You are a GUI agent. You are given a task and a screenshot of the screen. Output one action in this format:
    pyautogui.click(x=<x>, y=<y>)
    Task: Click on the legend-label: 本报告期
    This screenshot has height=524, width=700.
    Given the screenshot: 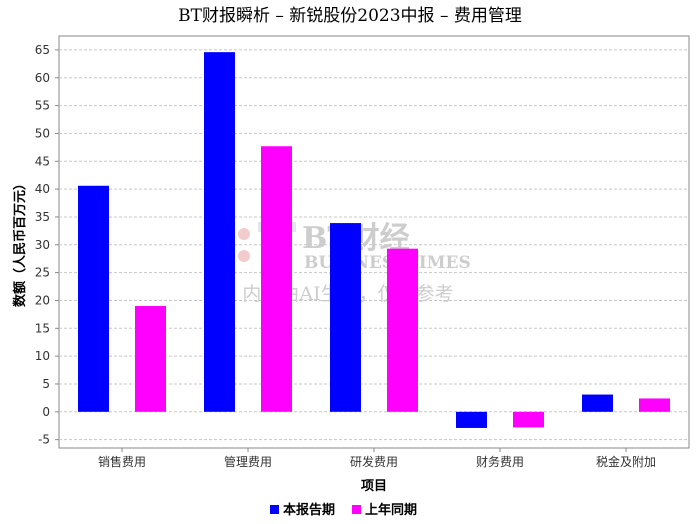 What is the action you would take?
    pyautogui.click(x=309, y=510)
    